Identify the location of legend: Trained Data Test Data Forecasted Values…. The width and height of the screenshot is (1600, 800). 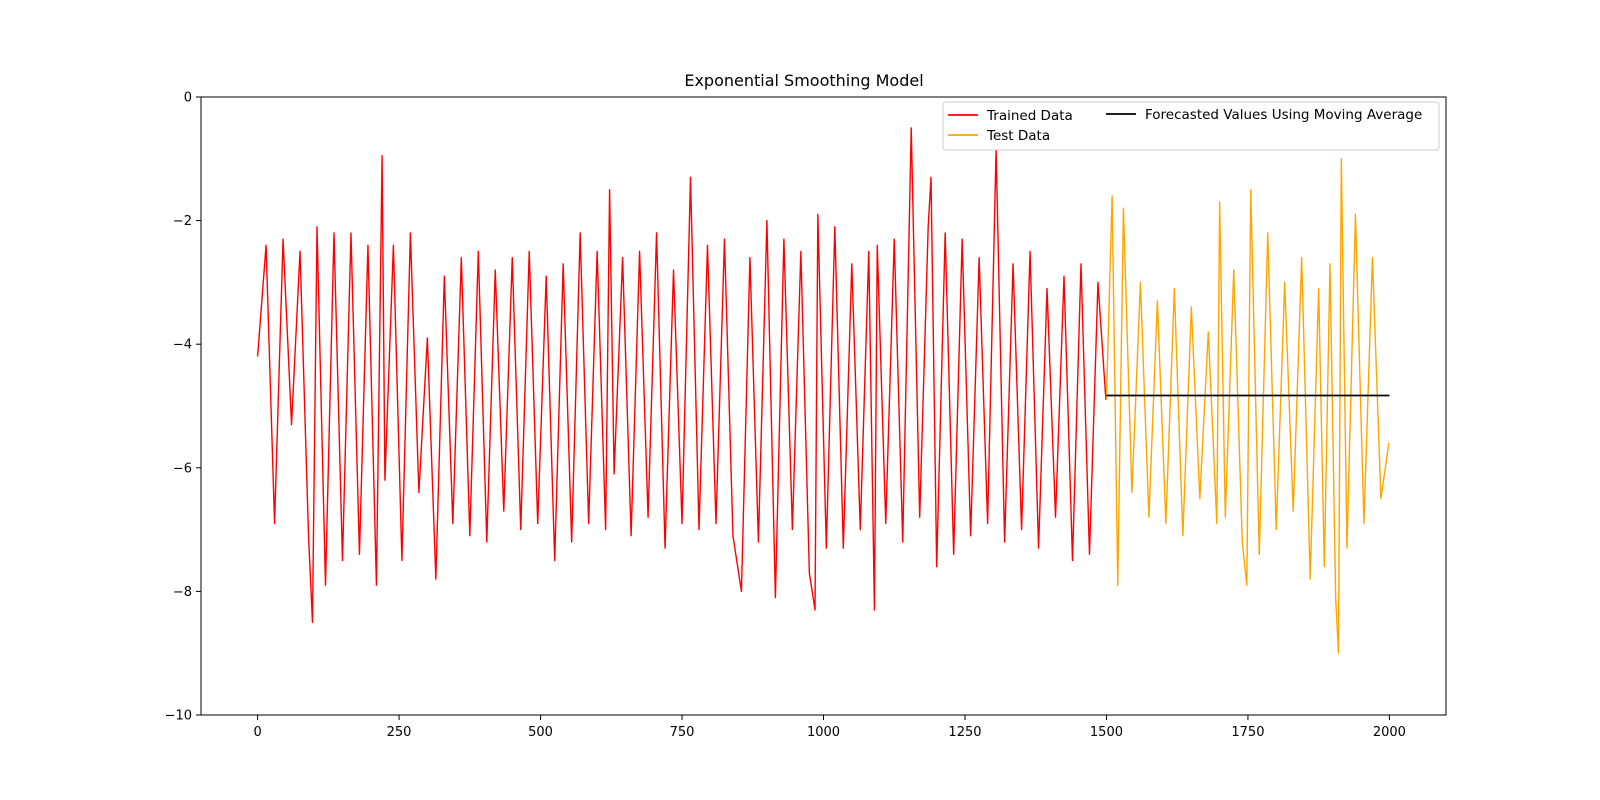
(1191, 126).